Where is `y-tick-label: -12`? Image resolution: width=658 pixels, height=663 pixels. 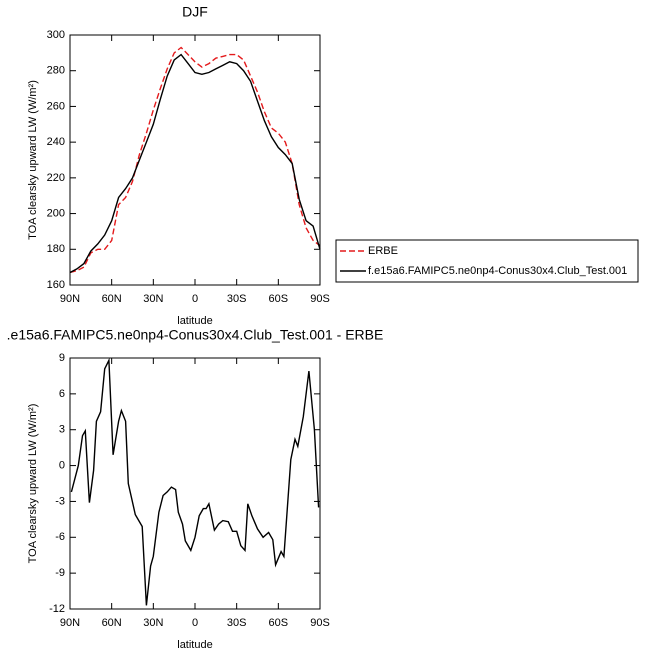 y-tick-label: -12 is located at coordinates (57, 609).